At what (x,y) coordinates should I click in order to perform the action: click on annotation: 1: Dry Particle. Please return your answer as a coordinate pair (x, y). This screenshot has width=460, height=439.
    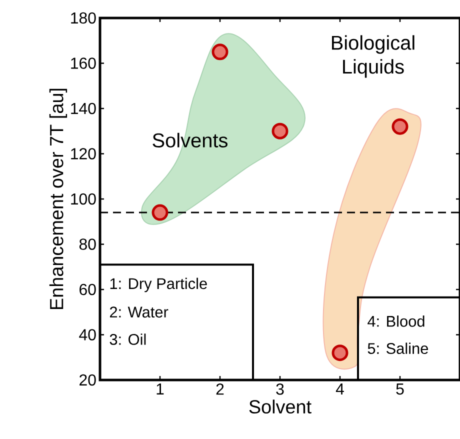
    Looking at the image, I should click on (158, 285).